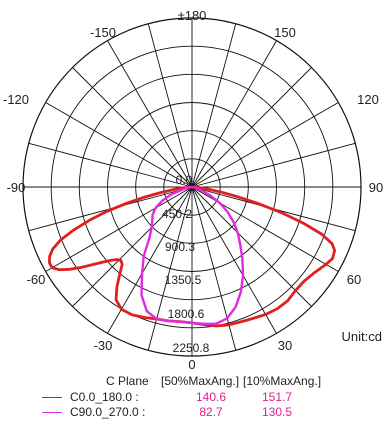 Image resolution: width=384 pixels, height=422 pixels. I want to click on legend-header-plane: C Plane, so click(127, 381).